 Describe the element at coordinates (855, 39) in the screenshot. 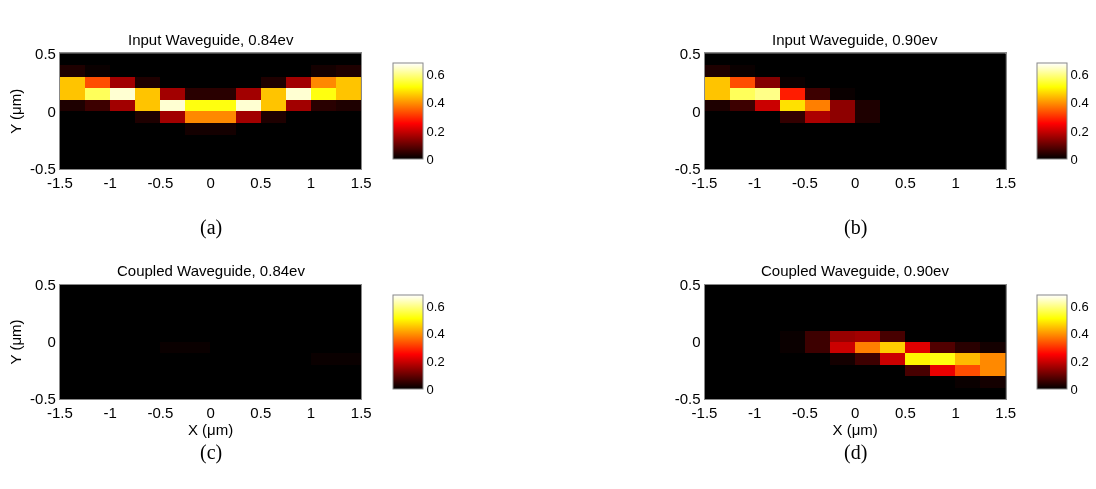

I see `chart-title: Input Waveguide, 0.90ev` at that location.